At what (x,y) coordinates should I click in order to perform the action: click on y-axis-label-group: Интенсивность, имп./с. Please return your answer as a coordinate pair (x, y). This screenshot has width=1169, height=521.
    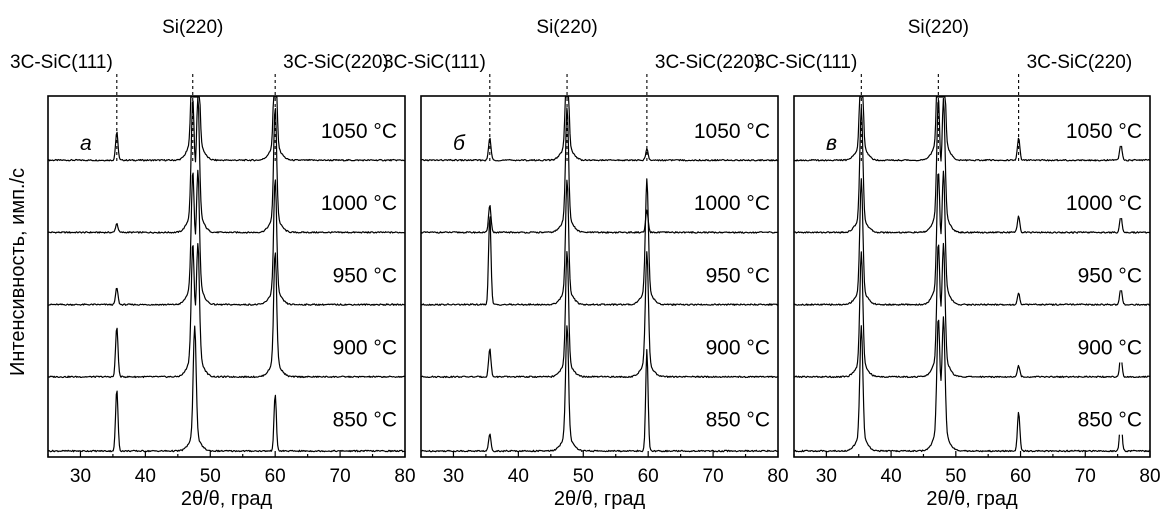
    Looking at the image, I should click on (18, 272).